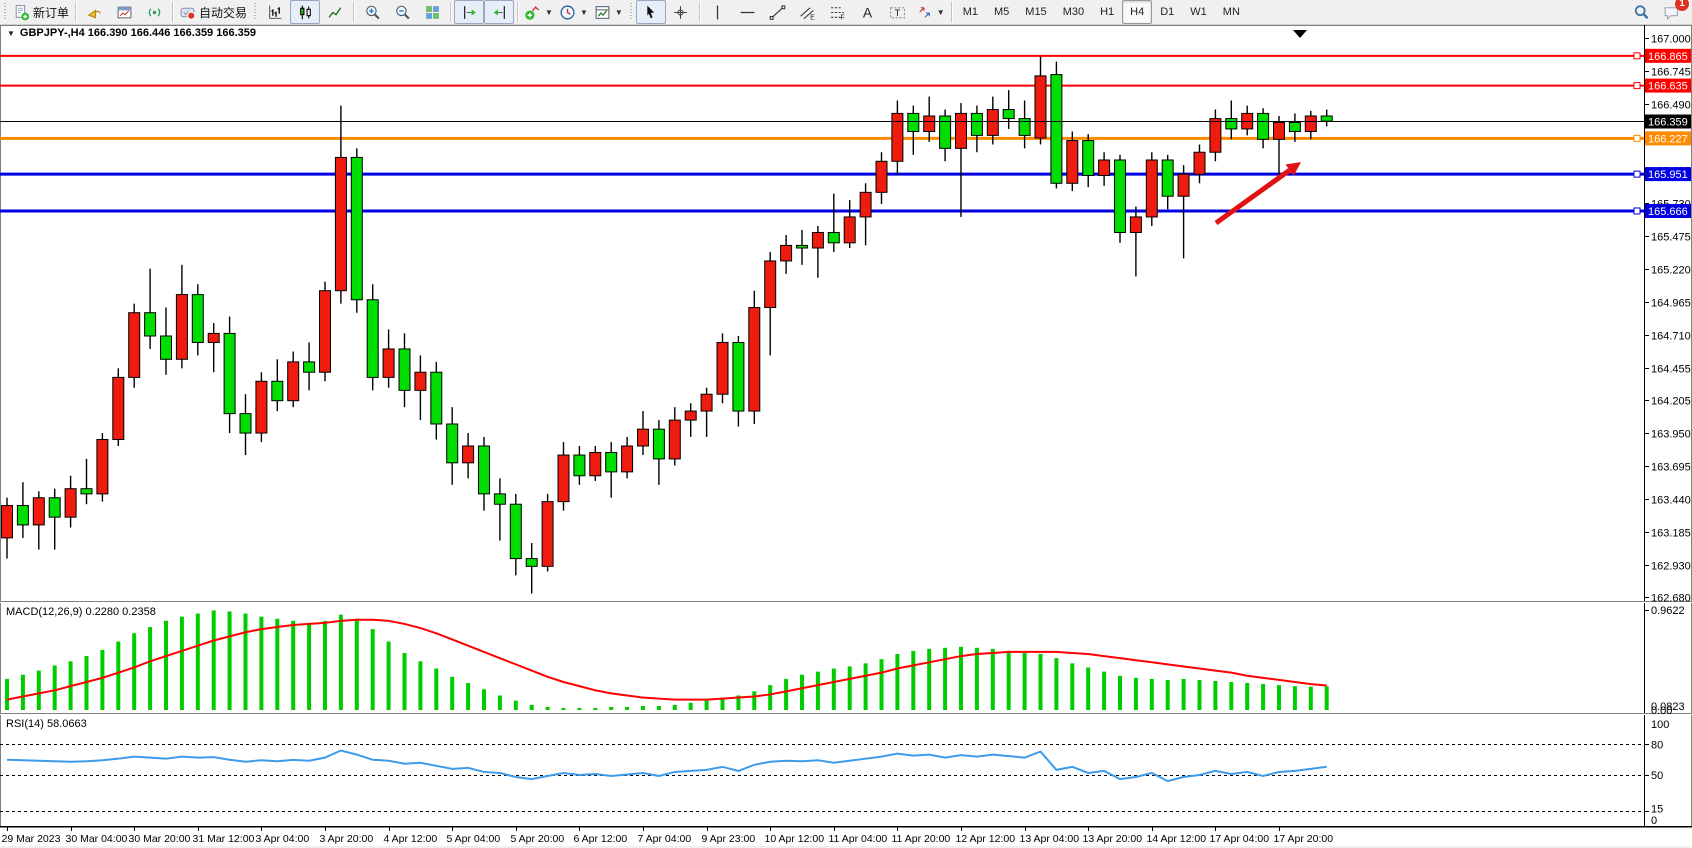 This screenshot has width=1692, height=848. Describe the element at coordinates (1672, 12) in the screenshot. I see `notifications-button: 1` at that location.